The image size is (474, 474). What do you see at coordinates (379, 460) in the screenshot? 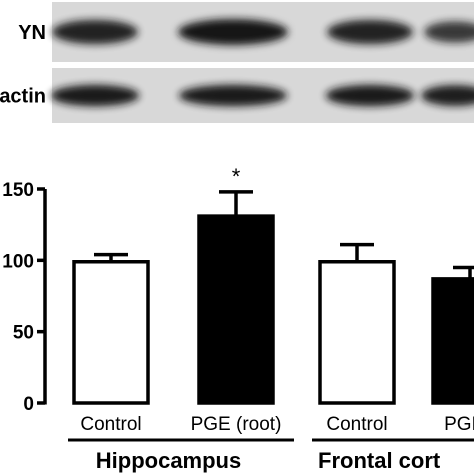
I see `group-label: Frontal cort` at bounding box center [379, 460].